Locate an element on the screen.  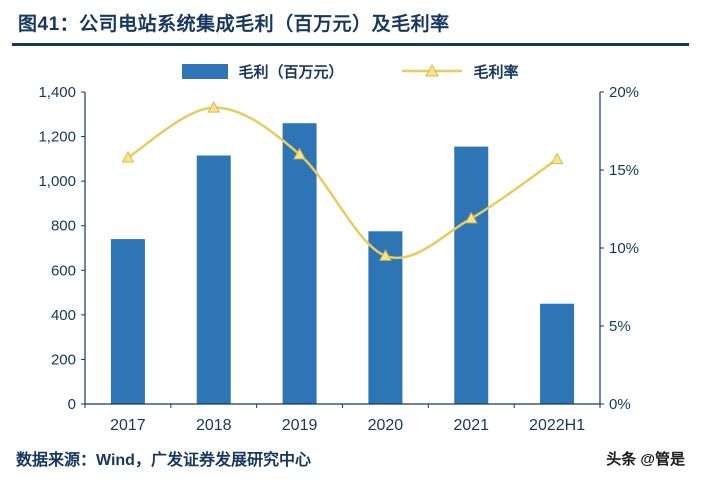
line-series-swatch is located at coordinates (431, 70).